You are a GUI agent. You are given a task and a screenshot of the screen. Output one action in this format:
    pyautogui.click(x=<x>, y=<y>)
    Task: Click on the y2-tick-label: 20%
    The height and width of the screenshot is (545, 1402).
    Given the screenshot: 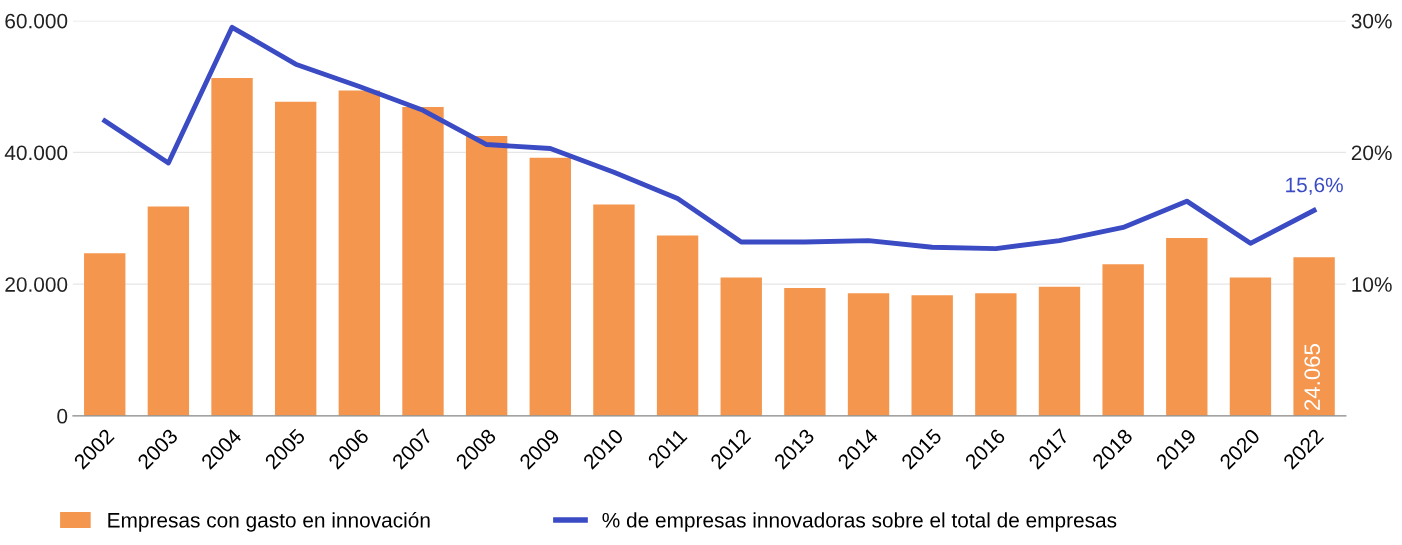 What is the action you would take?
    pyautogui.click(x=1371, y=153)
    